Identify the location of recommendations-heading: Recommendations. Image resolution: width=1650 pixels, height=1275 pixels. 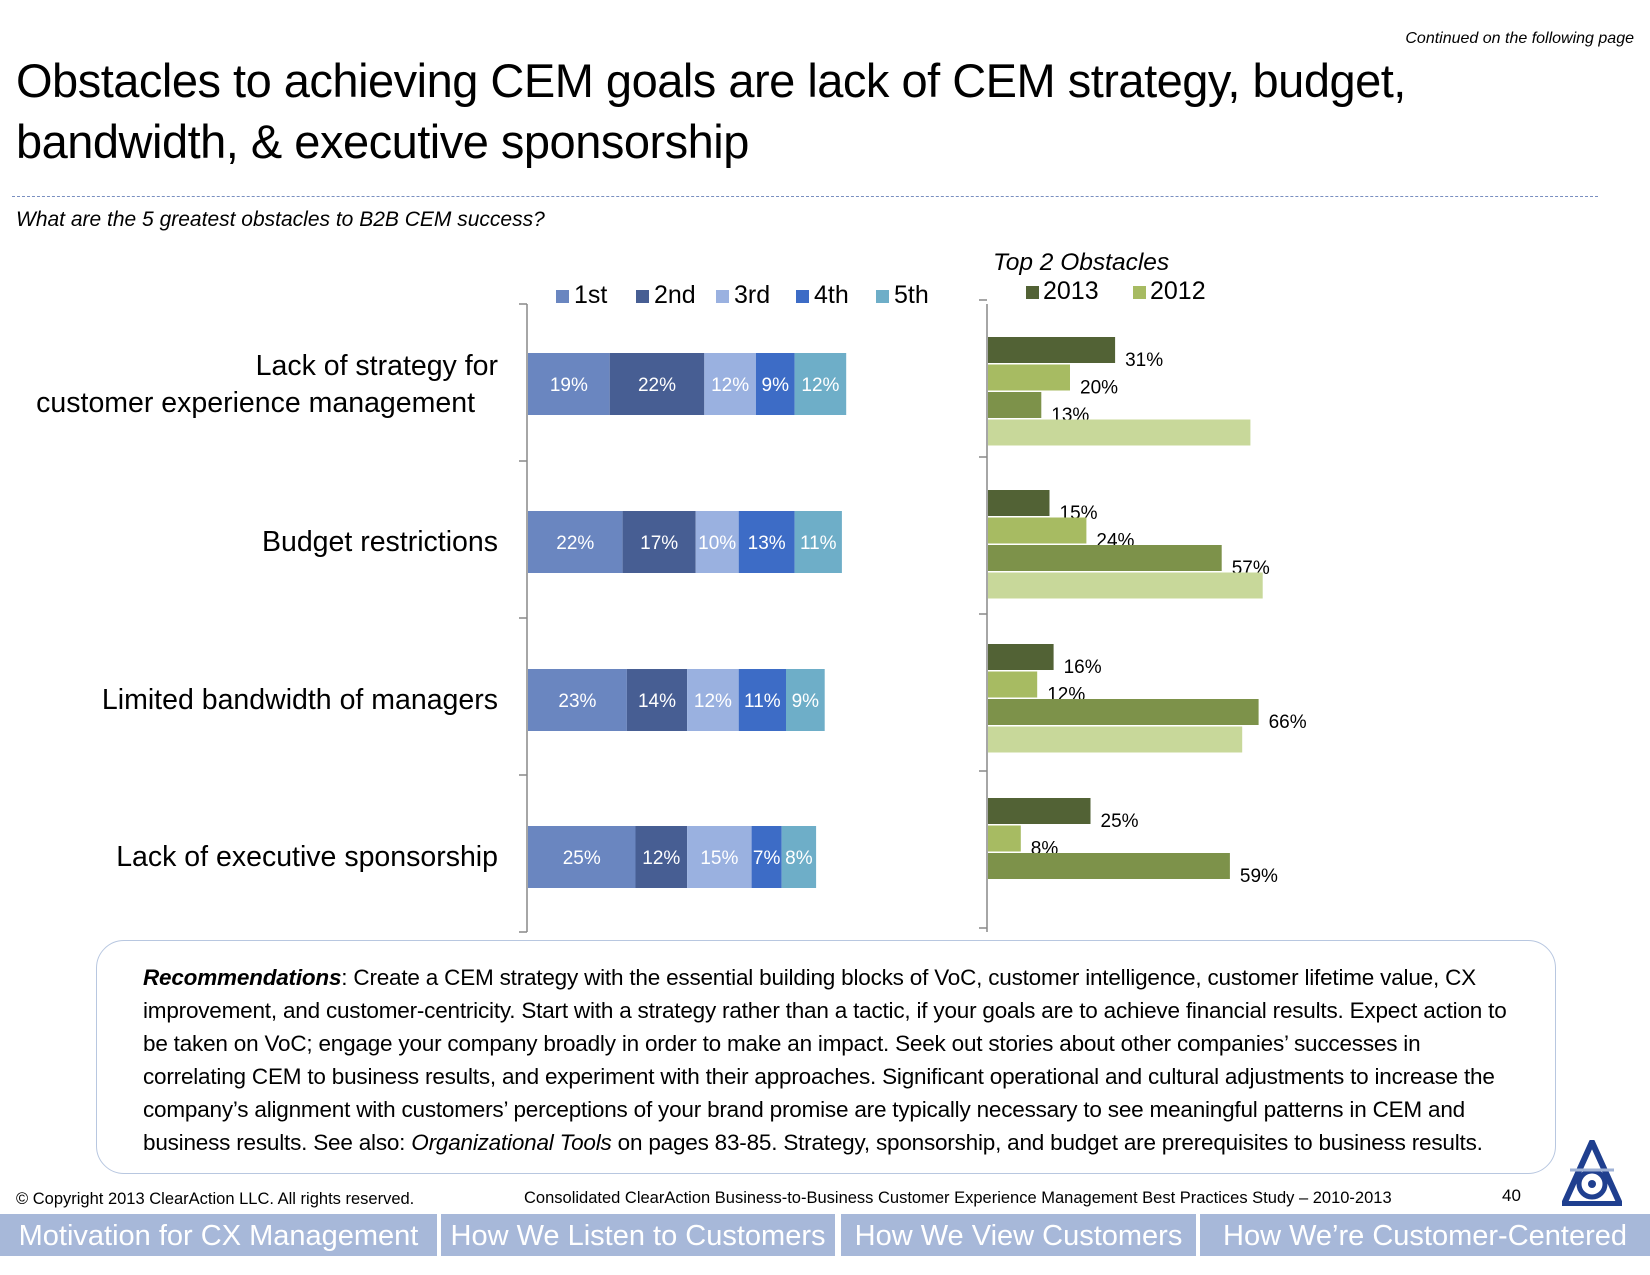
(242, 977).